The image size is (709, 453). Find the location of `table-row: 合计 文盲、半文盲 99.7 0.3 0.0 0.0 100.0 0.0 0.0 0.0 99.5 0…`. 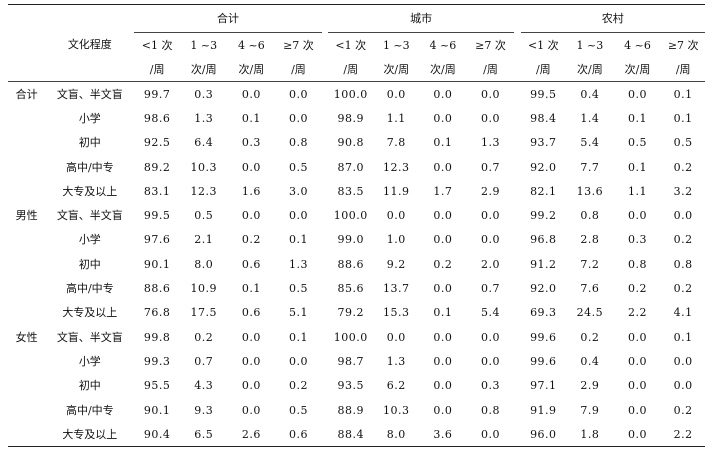

table-row: 合计 文盲、半文盲 99.7 0.3 0.0 0.0 100.0 0.0 0.0 0.0 99.5 0… is located at coordinates (356, 94).